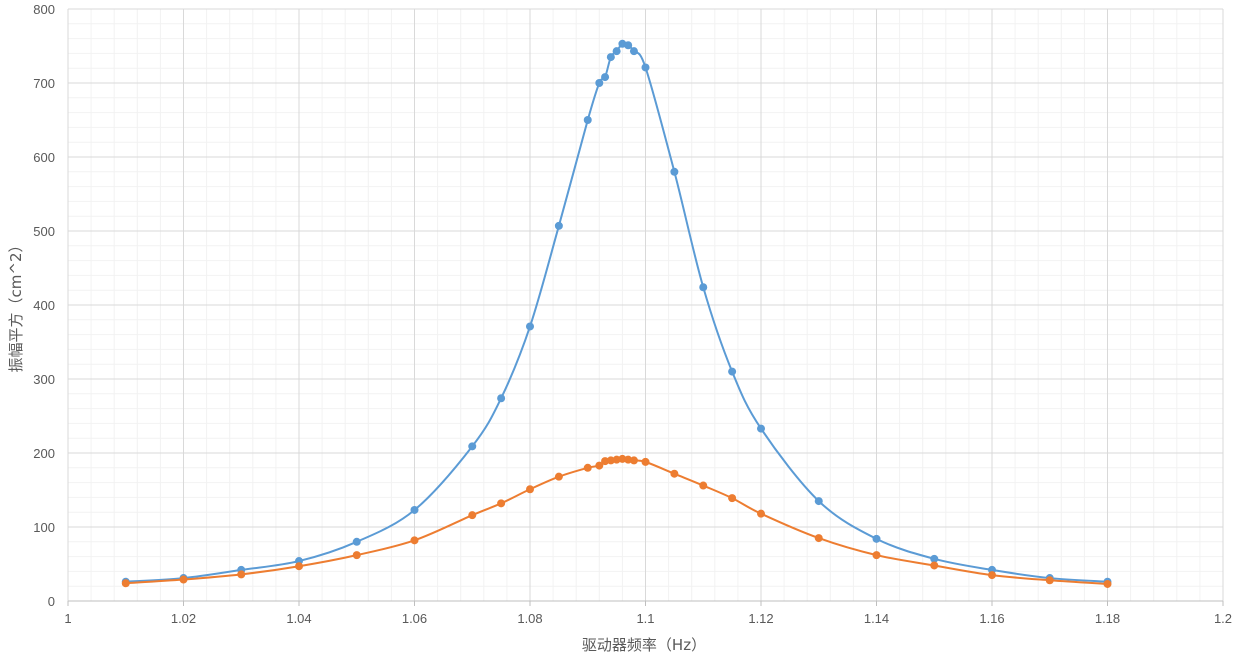 This screenshot has width=1236, height=664. I want to click on x-tick-label: 1, so click(67, 618).